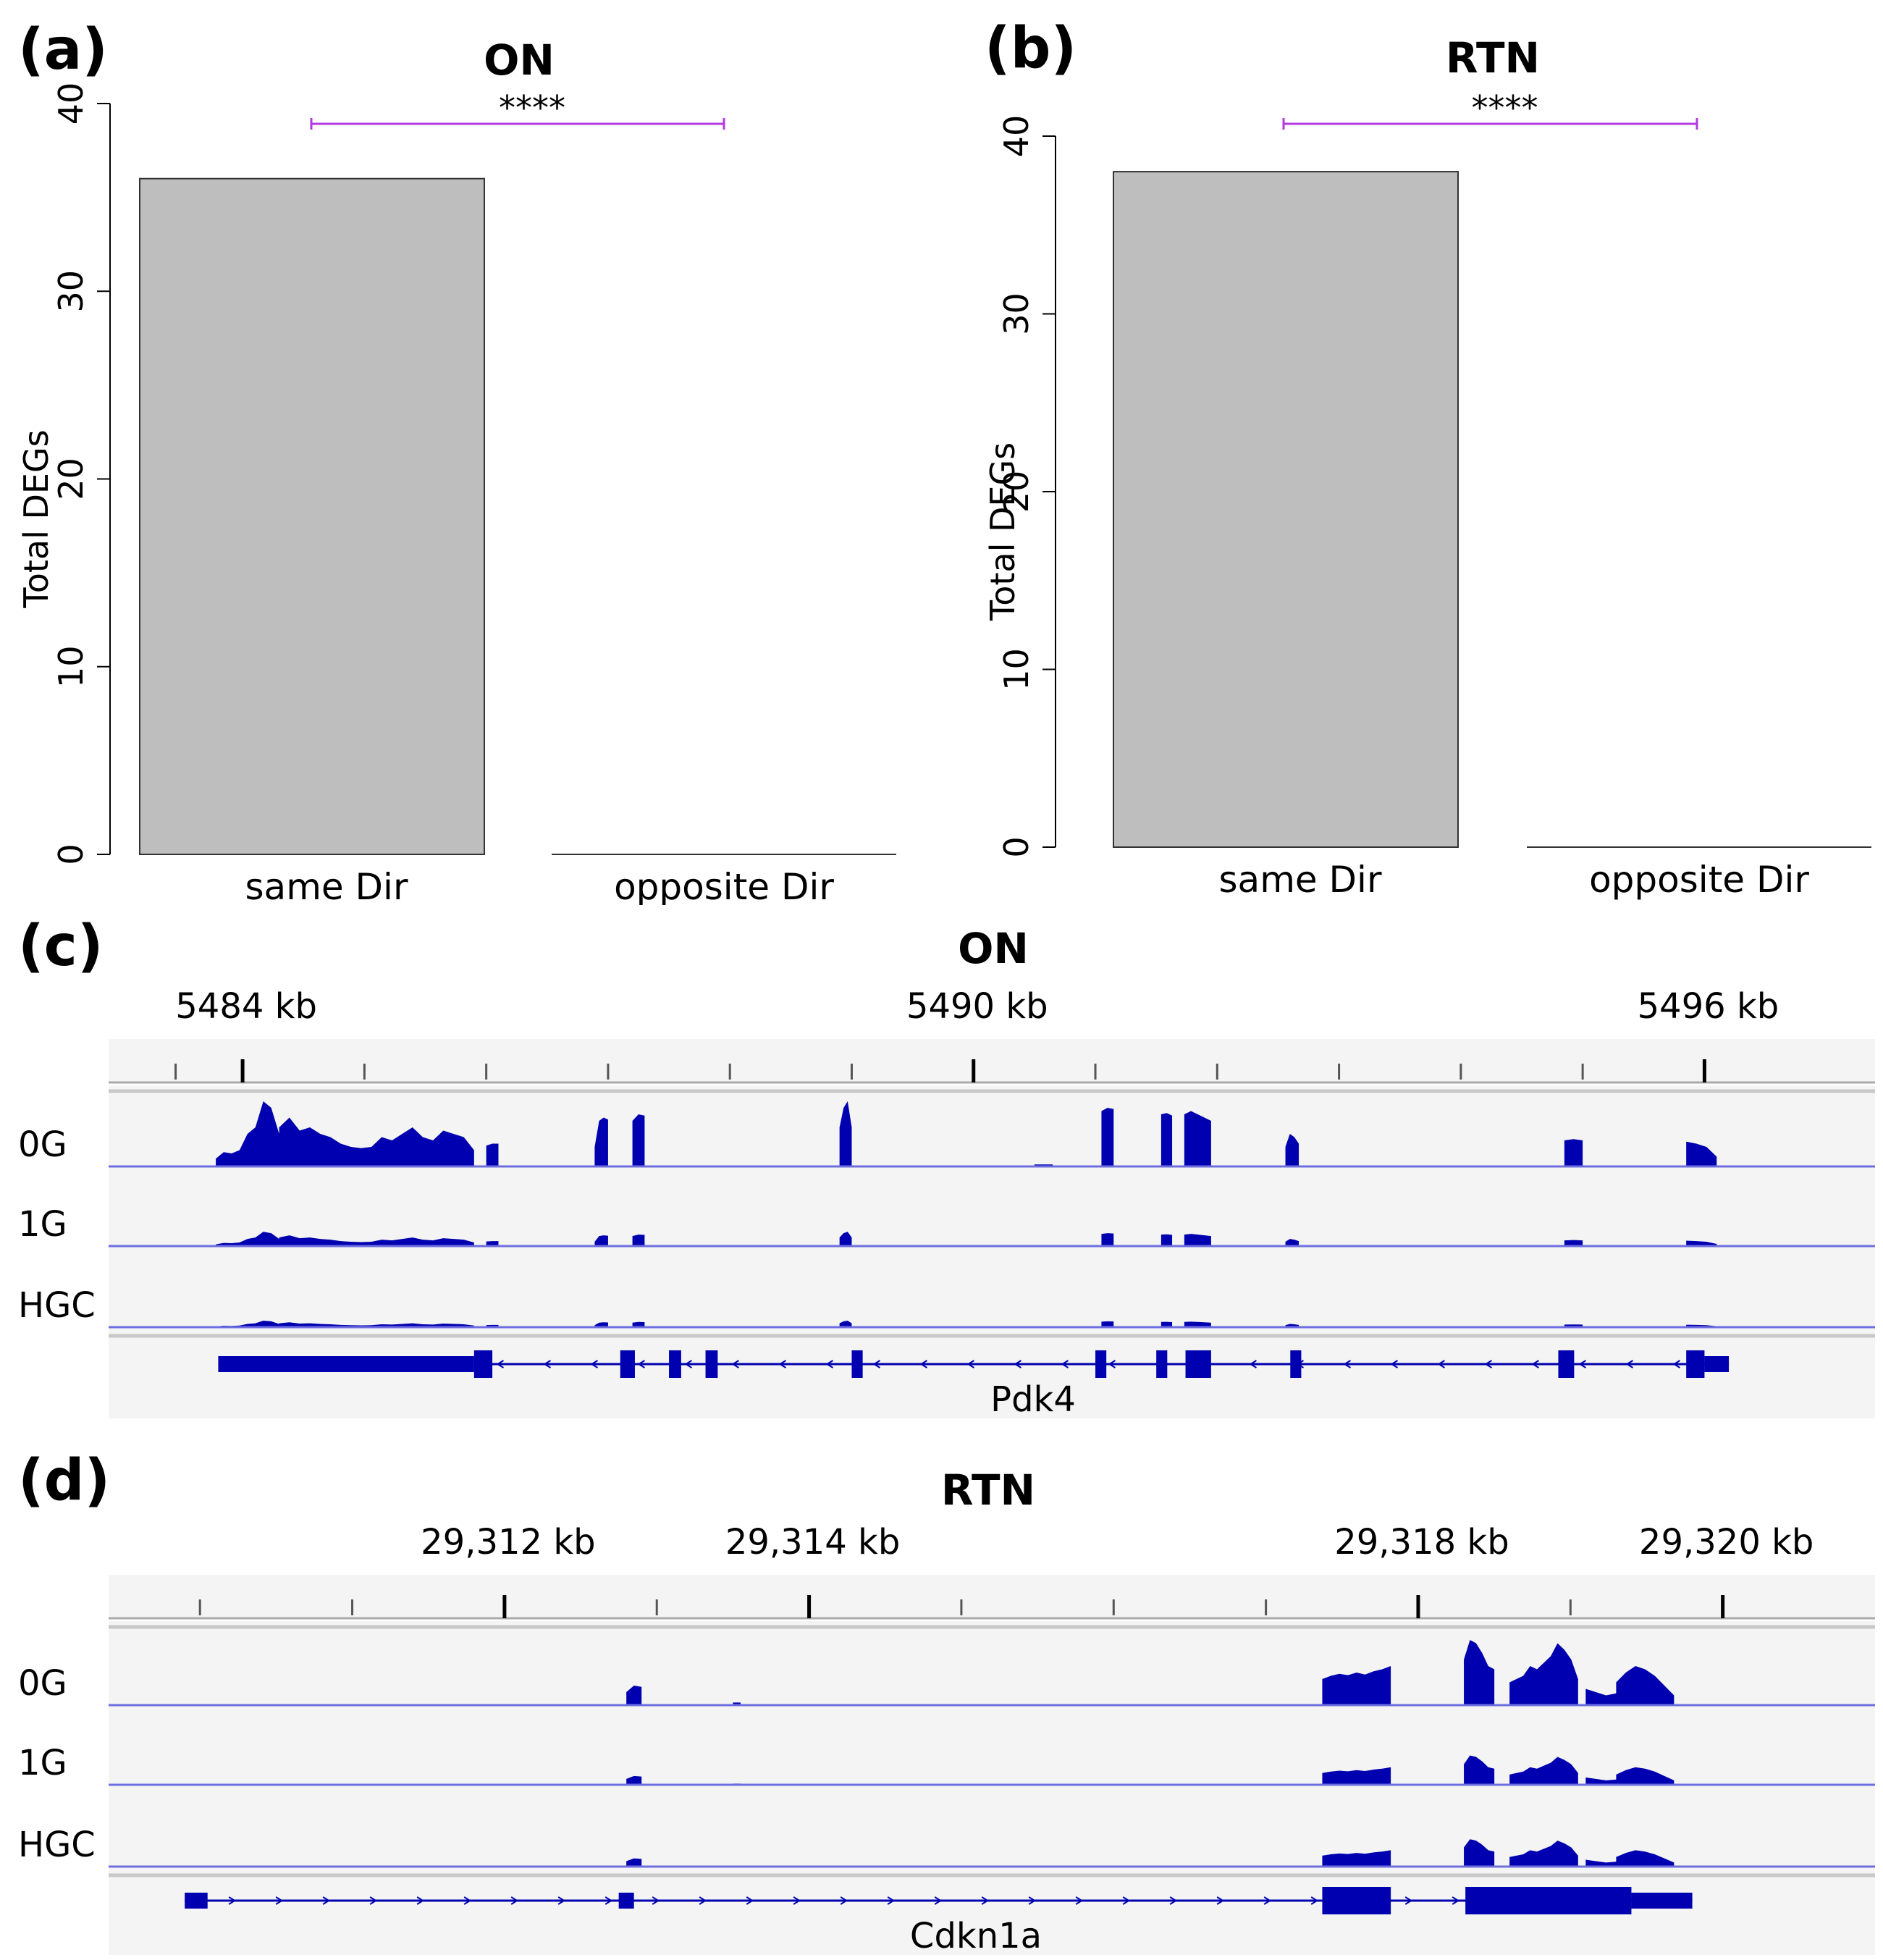  Describe the element at coordinates (70, 104) in the screenshot. I see `y-tick-label: 40` at that location.